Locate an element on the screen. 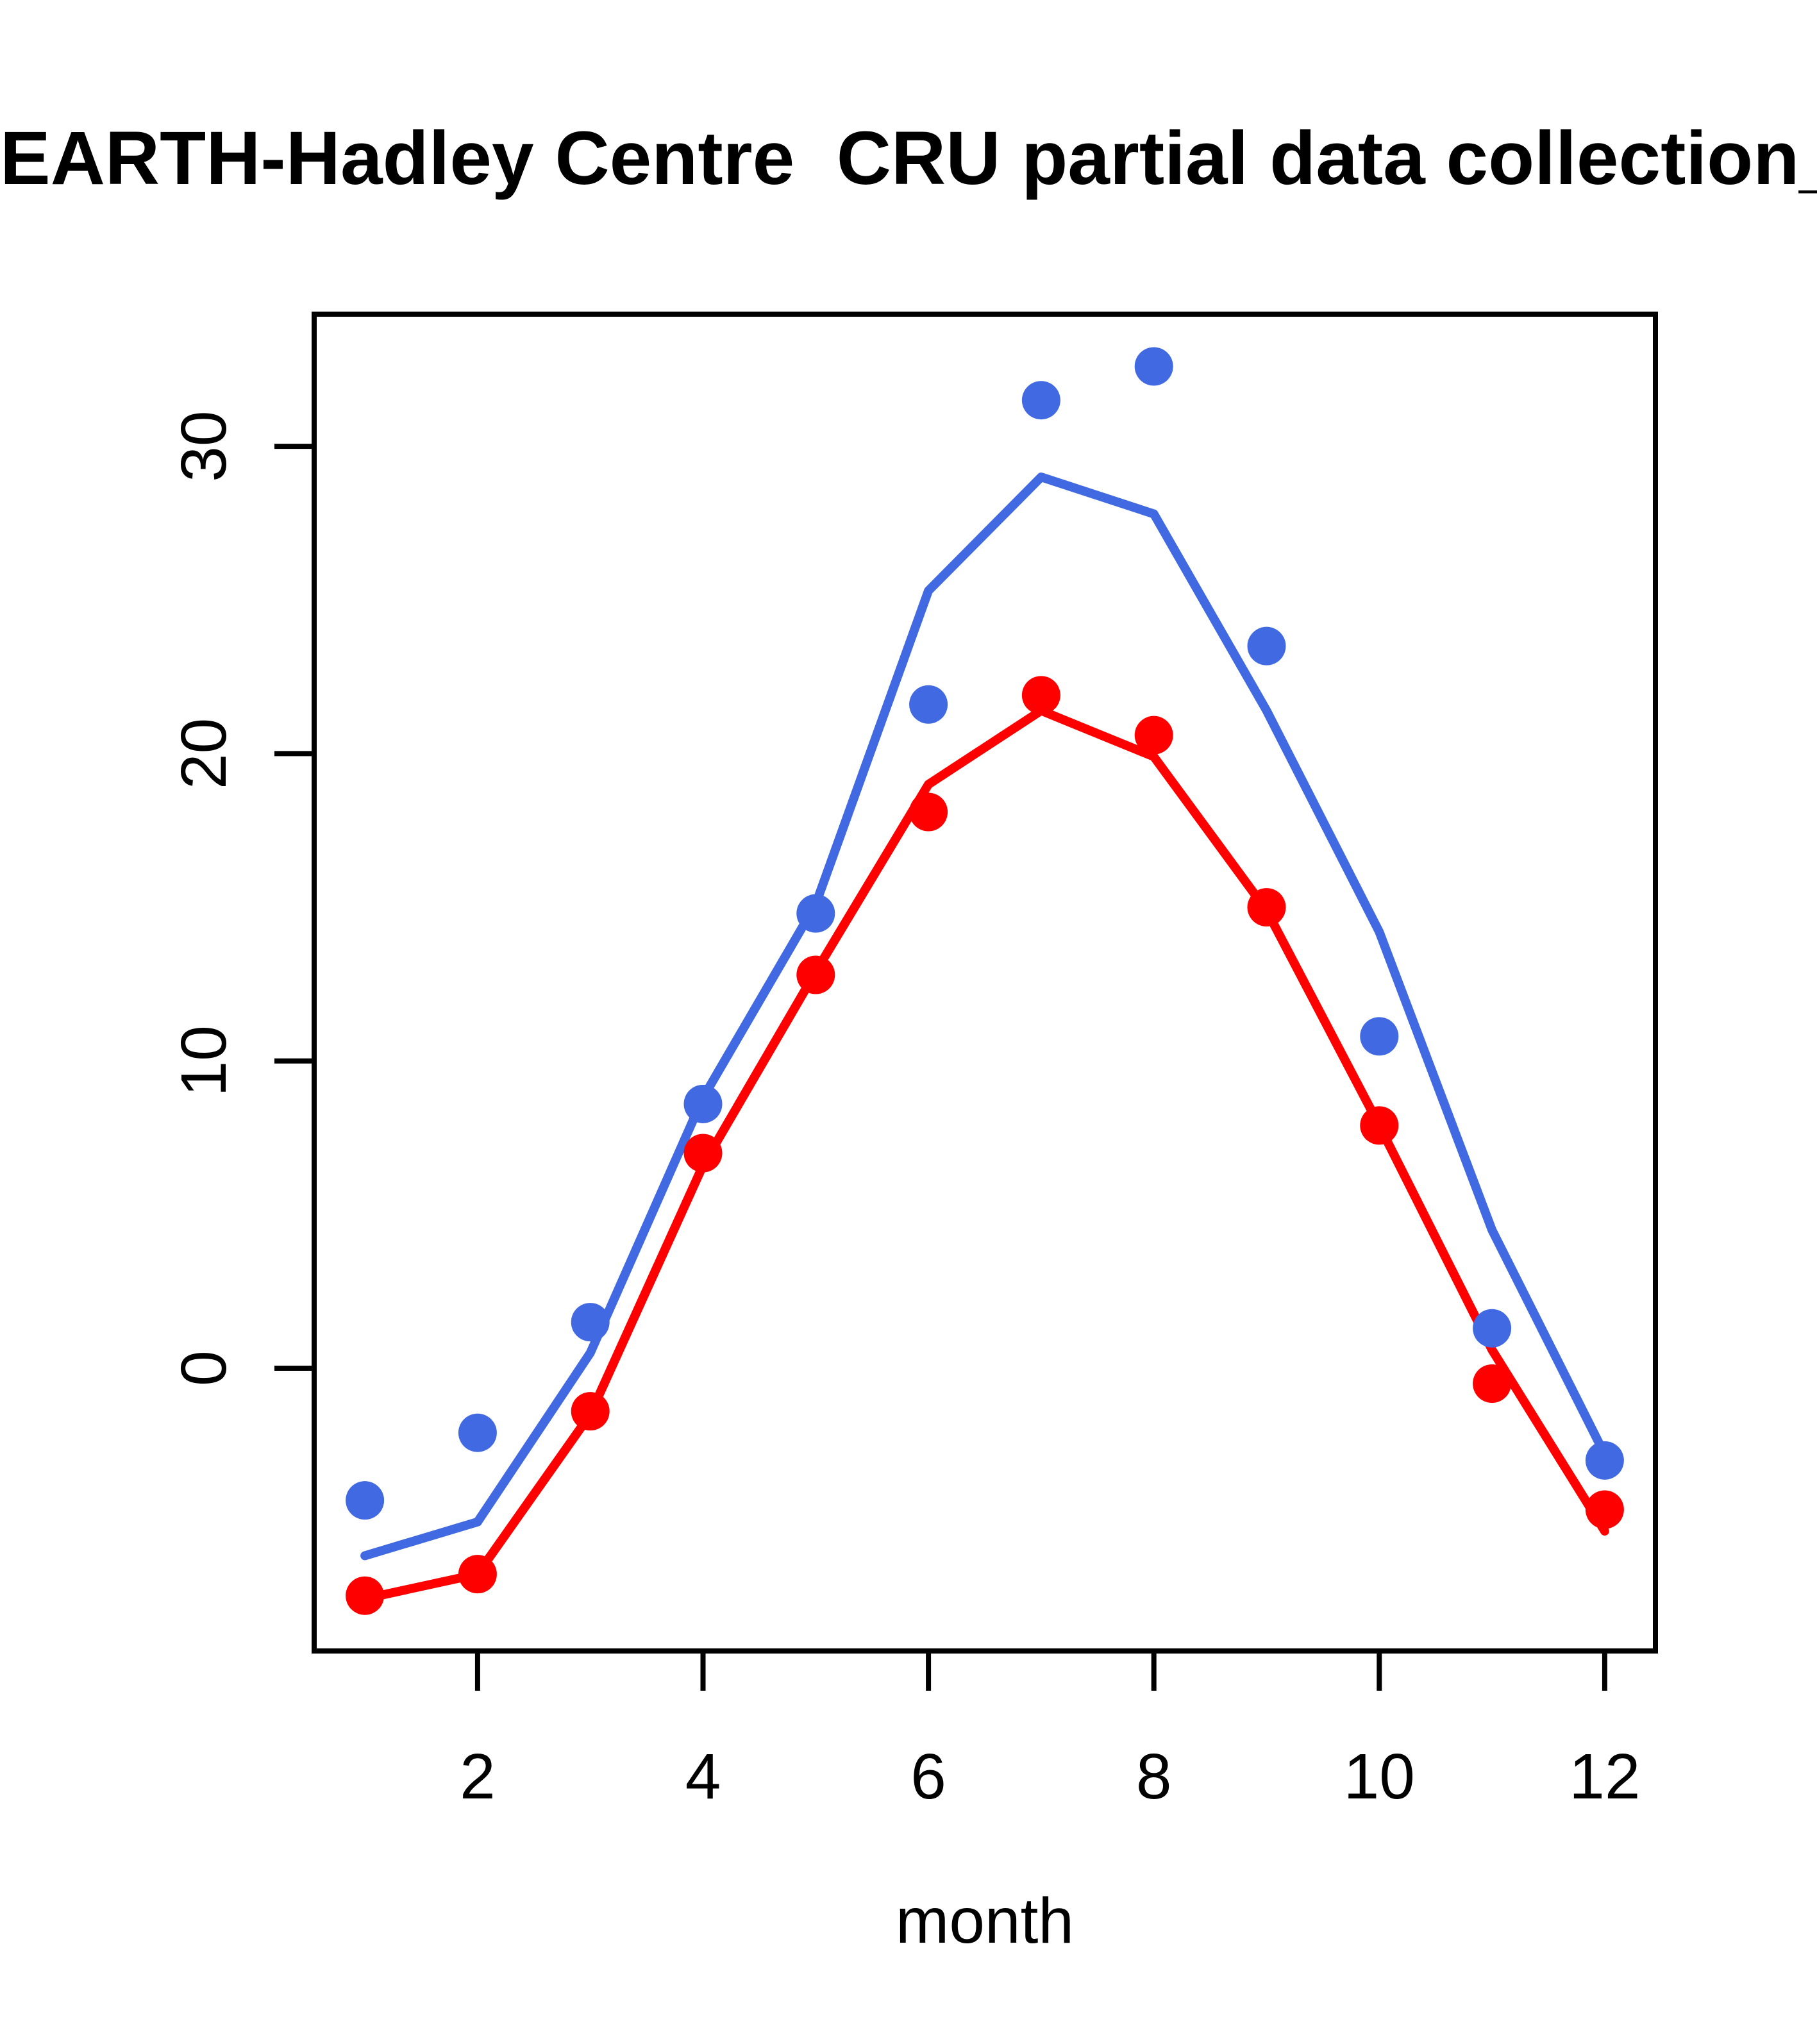  y-axis: 0 10 20 30 is located at coordinates (241, 898).